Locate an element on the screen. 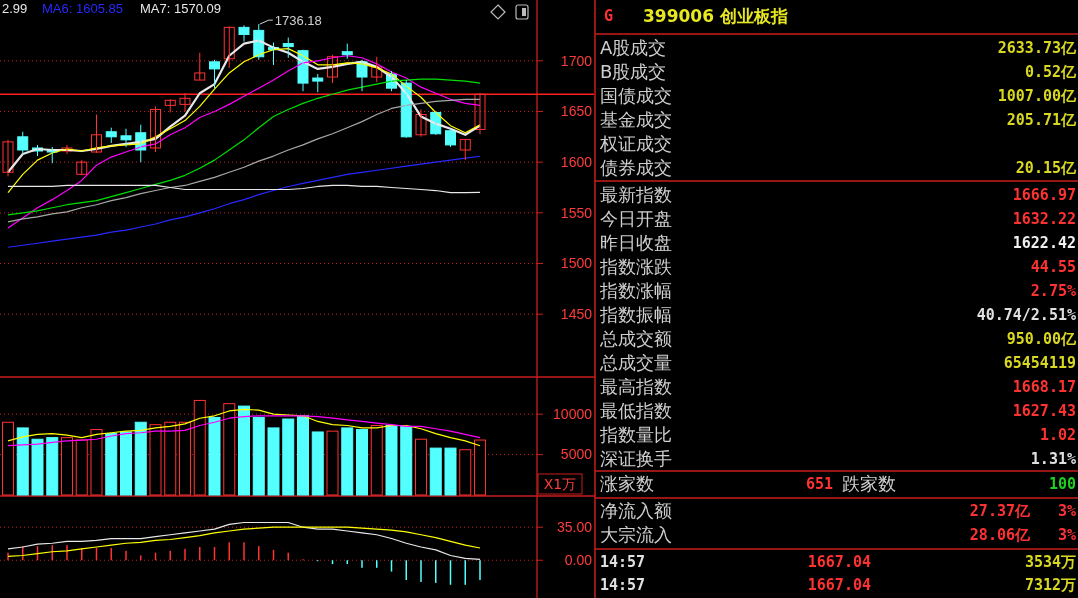  category-label: 基金成交 is located at coordinates (636, 120).